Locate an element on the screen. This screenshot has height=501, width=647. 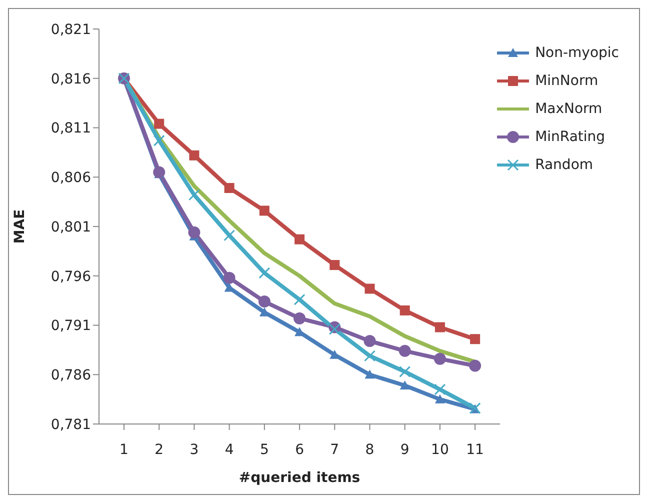
x-tick-label: 1 is located at coordinates (124, 450).